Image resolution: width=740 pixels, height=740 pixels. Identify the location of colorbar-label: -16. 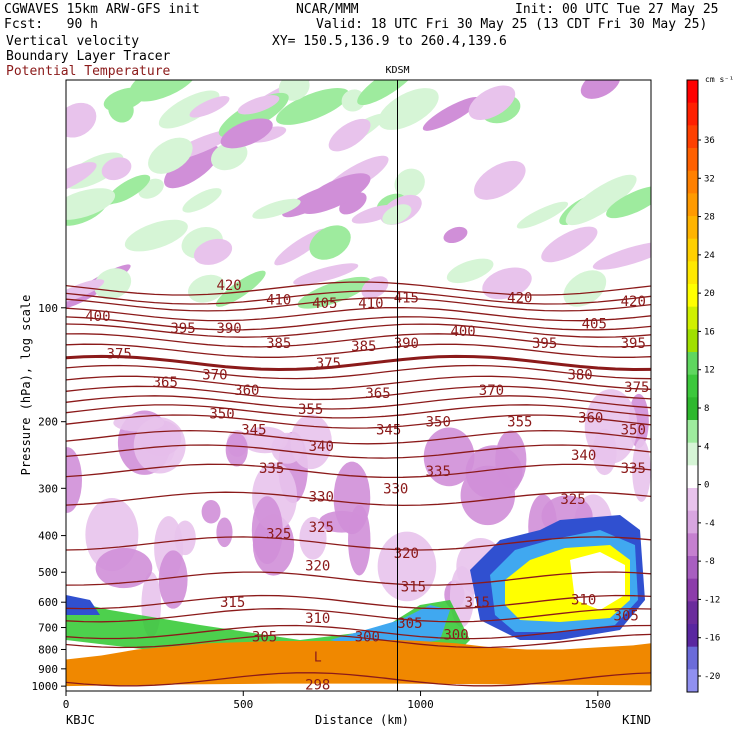
(712, 639).